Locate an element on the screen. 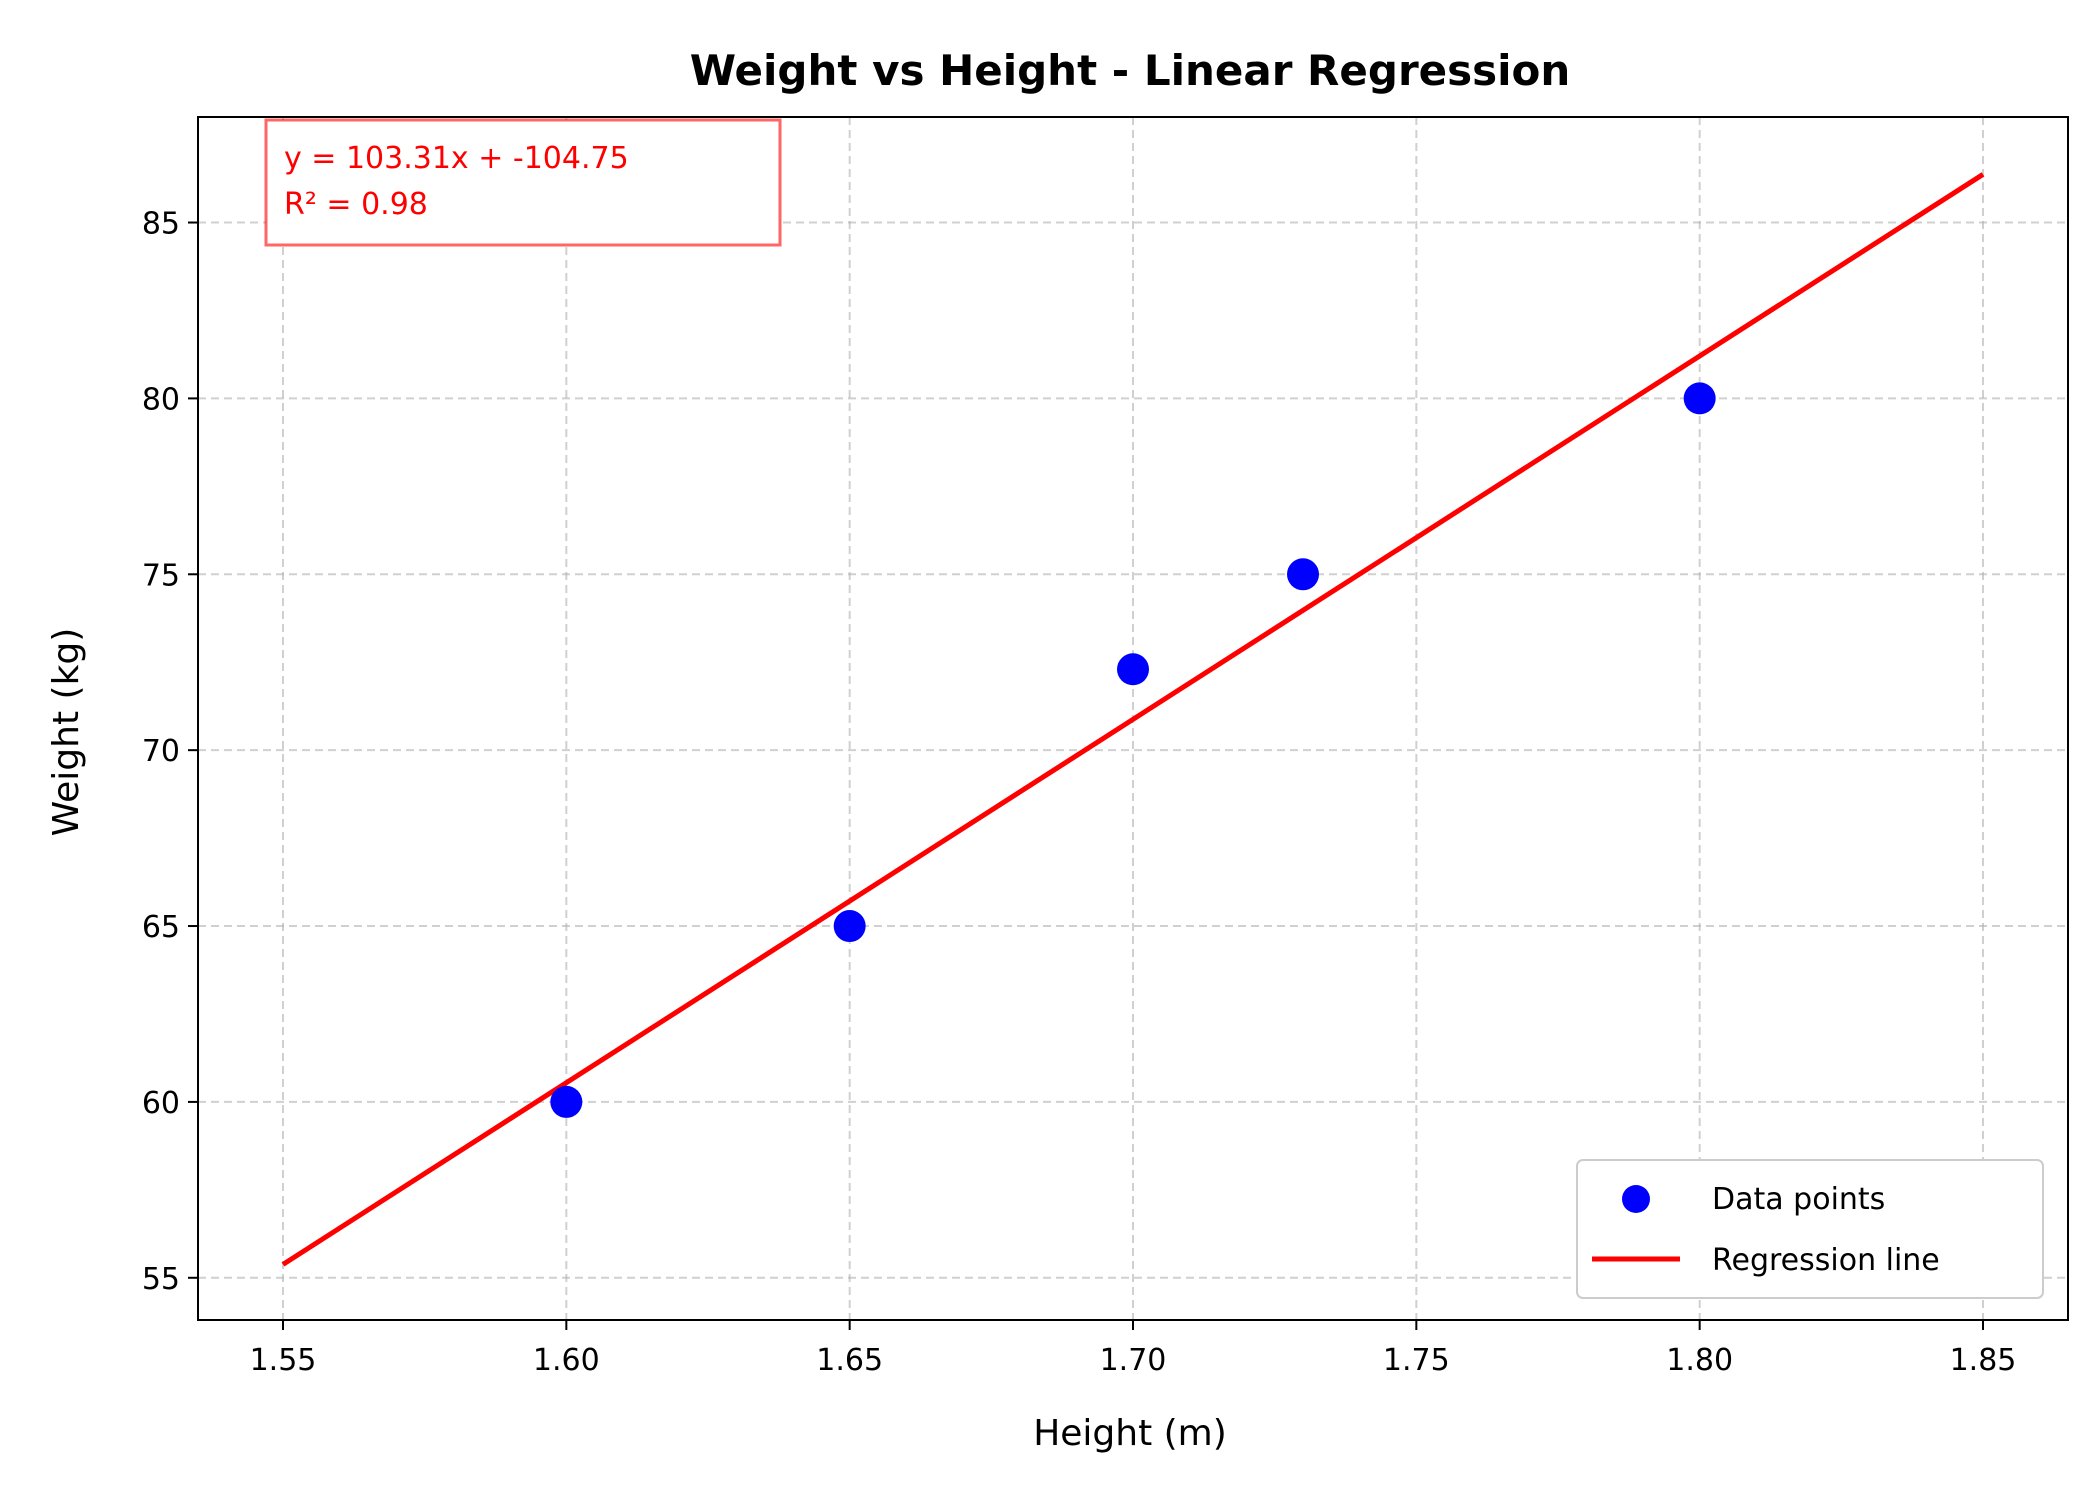 This screenshot has height=1500, width=2100. legend-label-data-points: Data points is located at coordinates (1798, 1199).